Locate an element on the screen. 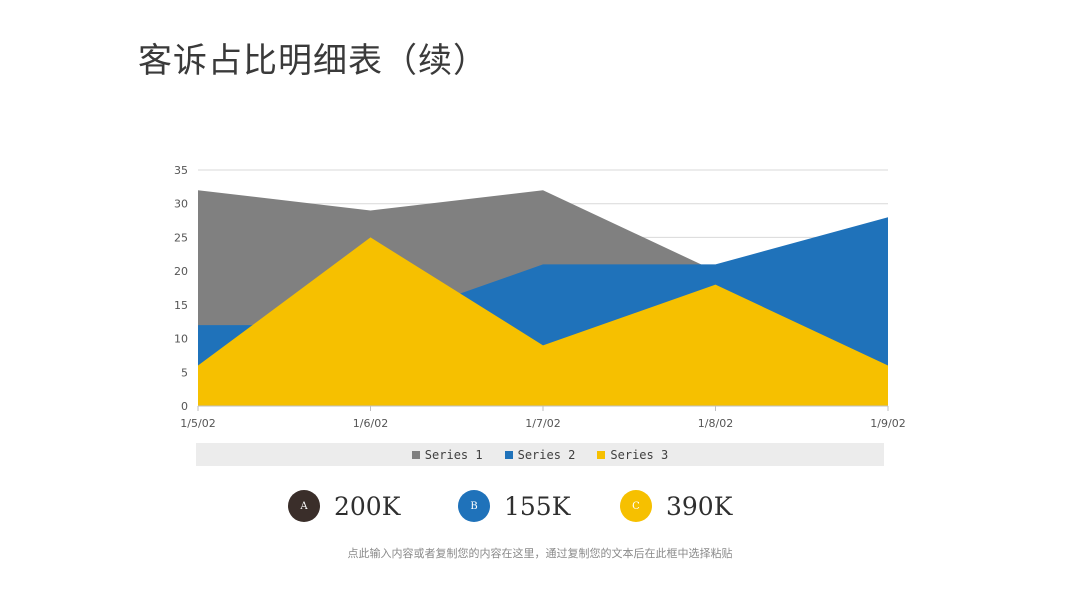 This screenshot has height=608, width=1080. legend-item-series-3: Series 3 is located at coordinates (632, 455).